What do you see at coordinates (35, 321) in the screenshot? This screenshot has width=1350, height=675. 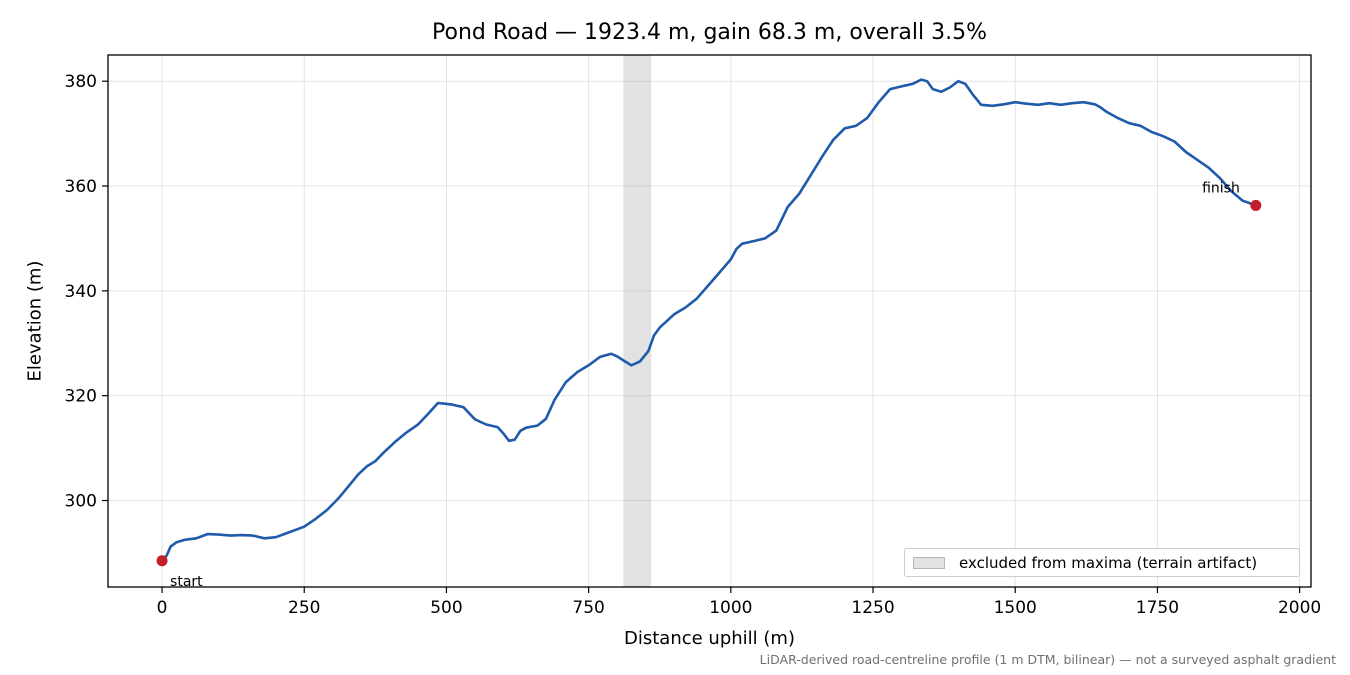 I see `y-axis-label: Elevation (m)` at bounding box center [35, 321].